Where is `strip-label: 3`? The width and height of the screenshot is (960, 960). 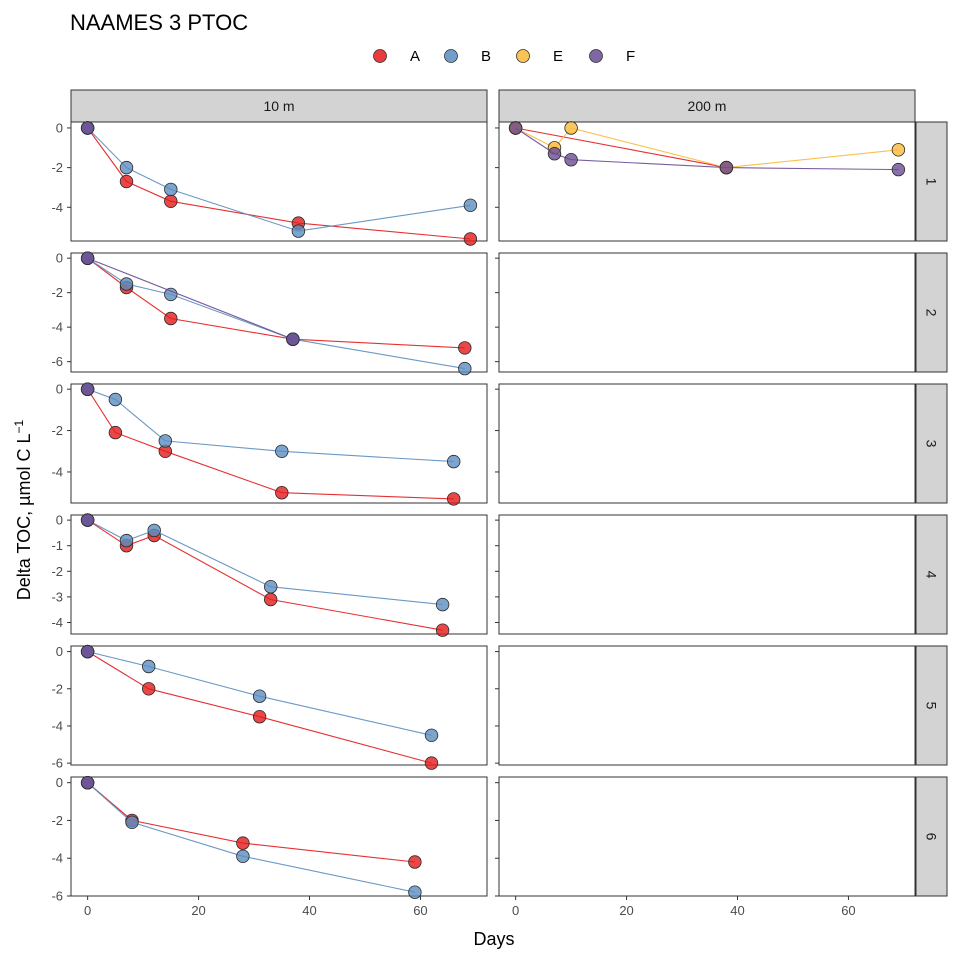
strip-label: 3 is located at coordinates (932, 444).